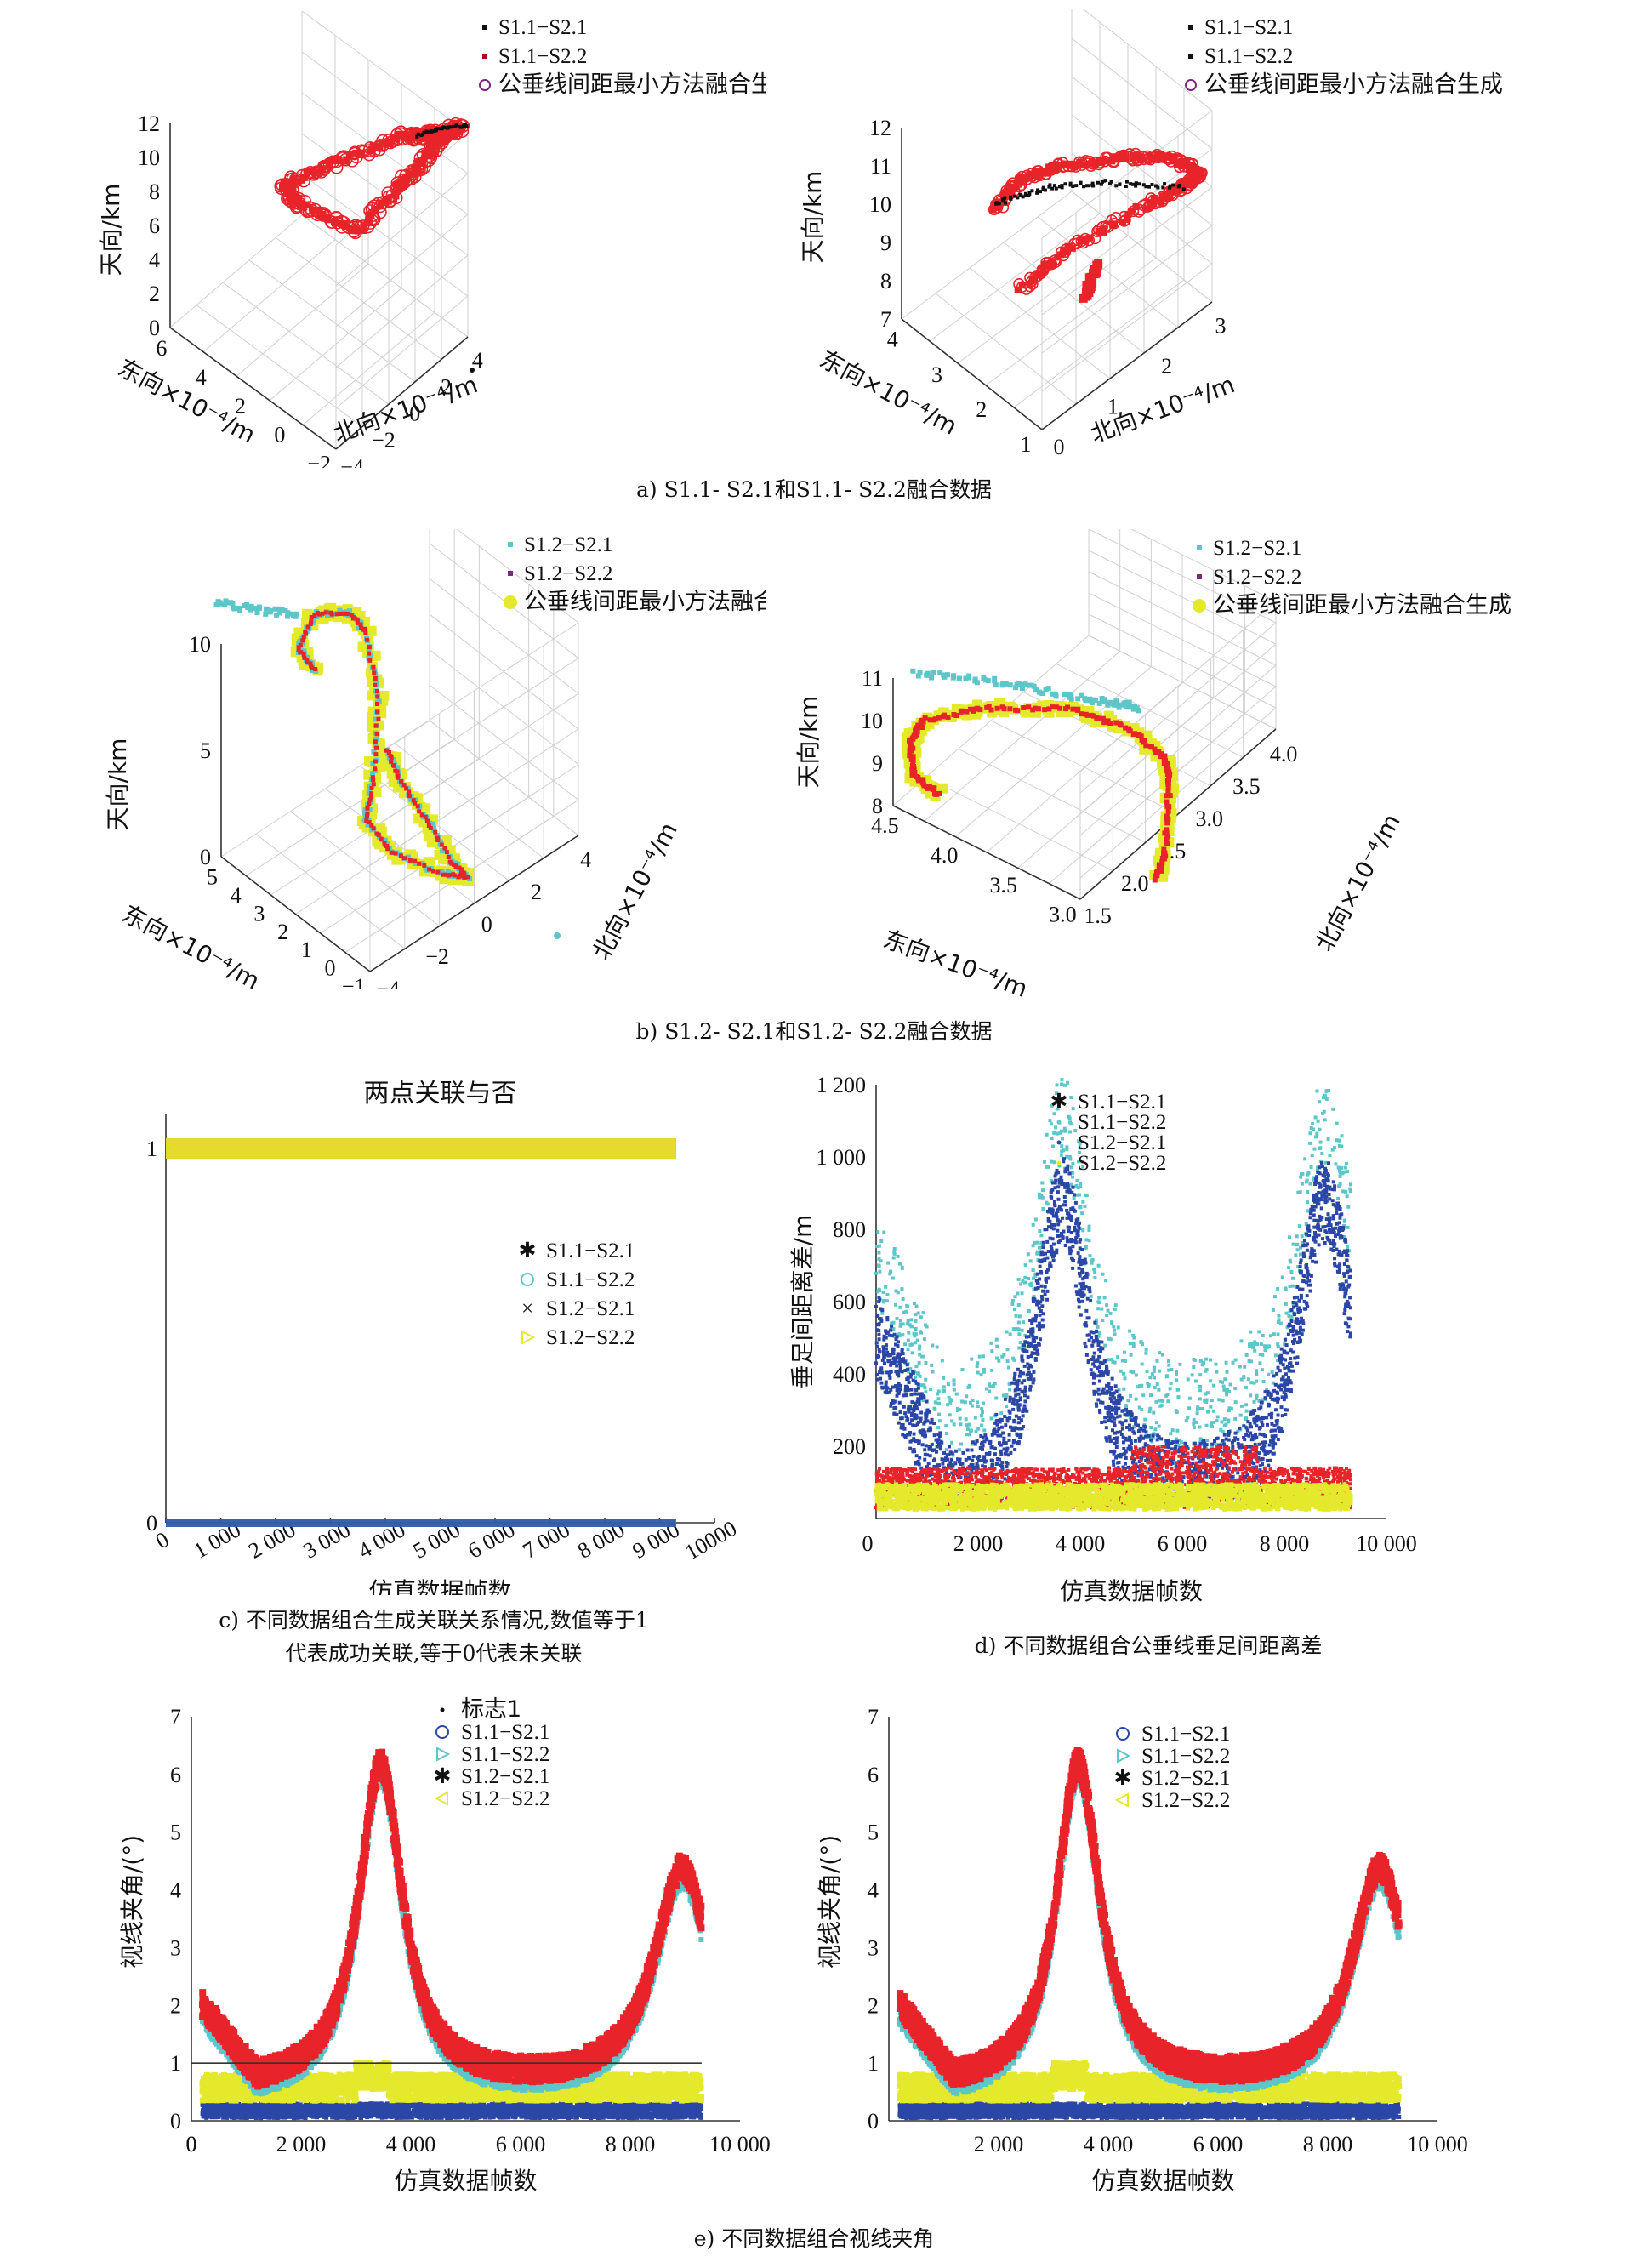  I want to click on a-right-zlabel: 天向/km, so click(813, 217).